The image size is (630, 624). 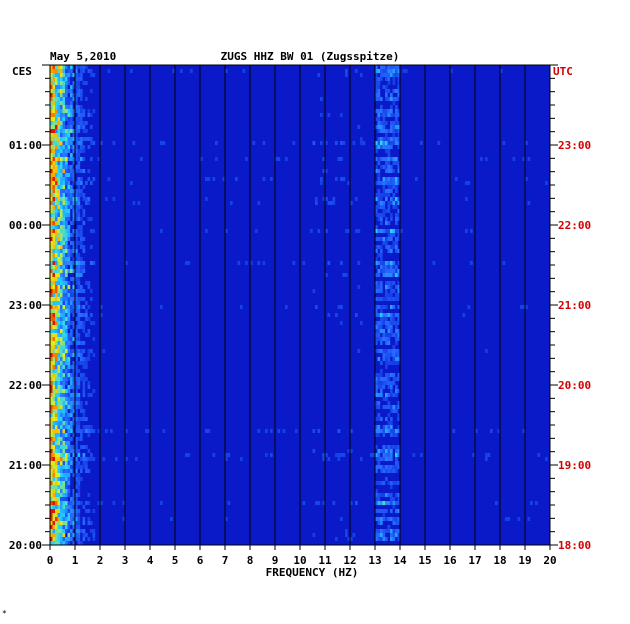 What do you see at coordinates (312, 572) in the screenshot?
I see `x-axis-title: FREQUENCY (HZ)` at bounding box center [312, 572].